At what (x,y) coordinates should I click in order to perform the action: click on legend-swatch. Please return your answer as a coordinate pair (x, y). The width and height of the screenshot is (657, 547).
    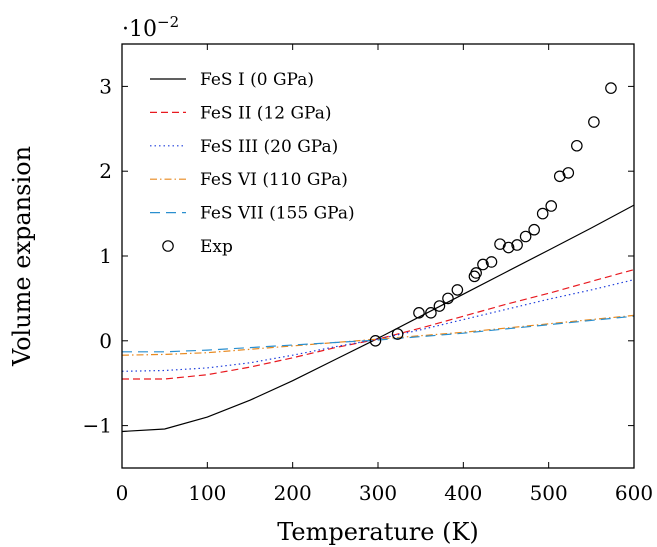
    Looking at the image, I should click on (168, 246).